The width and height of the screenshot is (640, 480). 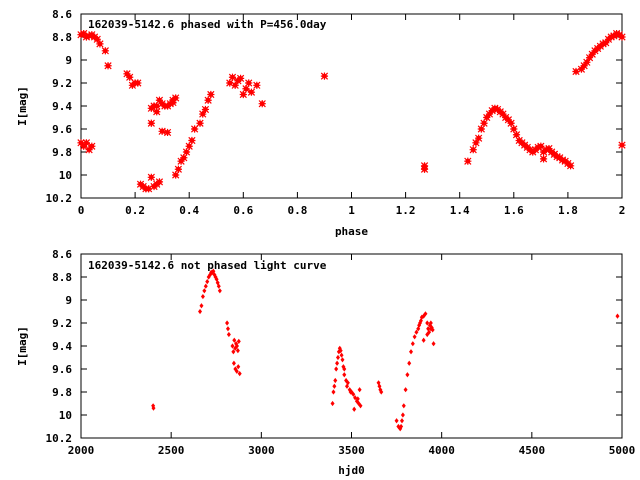 What do you see at coordinates (22, 106) in the screenshot?
I see `y-axis-label: I[mag]` at bounding box center [22, 106].